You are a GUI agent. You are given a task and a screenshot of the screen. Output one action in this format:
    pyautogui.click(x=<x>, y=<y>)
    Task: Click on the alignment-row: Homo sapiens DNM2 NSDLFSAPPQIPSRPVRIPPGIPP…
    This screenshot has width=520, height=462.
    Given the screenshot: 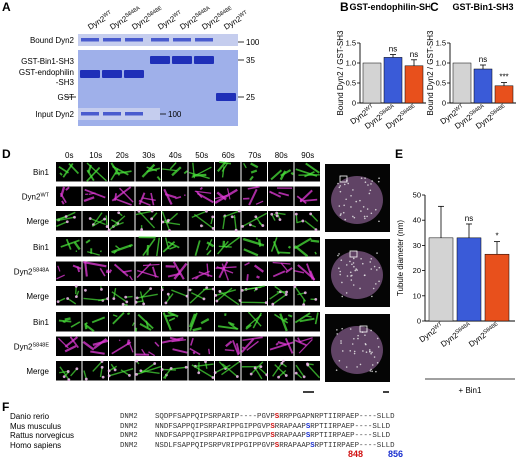 What is the action you would take?
    pyautogui.click(x=260, y=445)
    